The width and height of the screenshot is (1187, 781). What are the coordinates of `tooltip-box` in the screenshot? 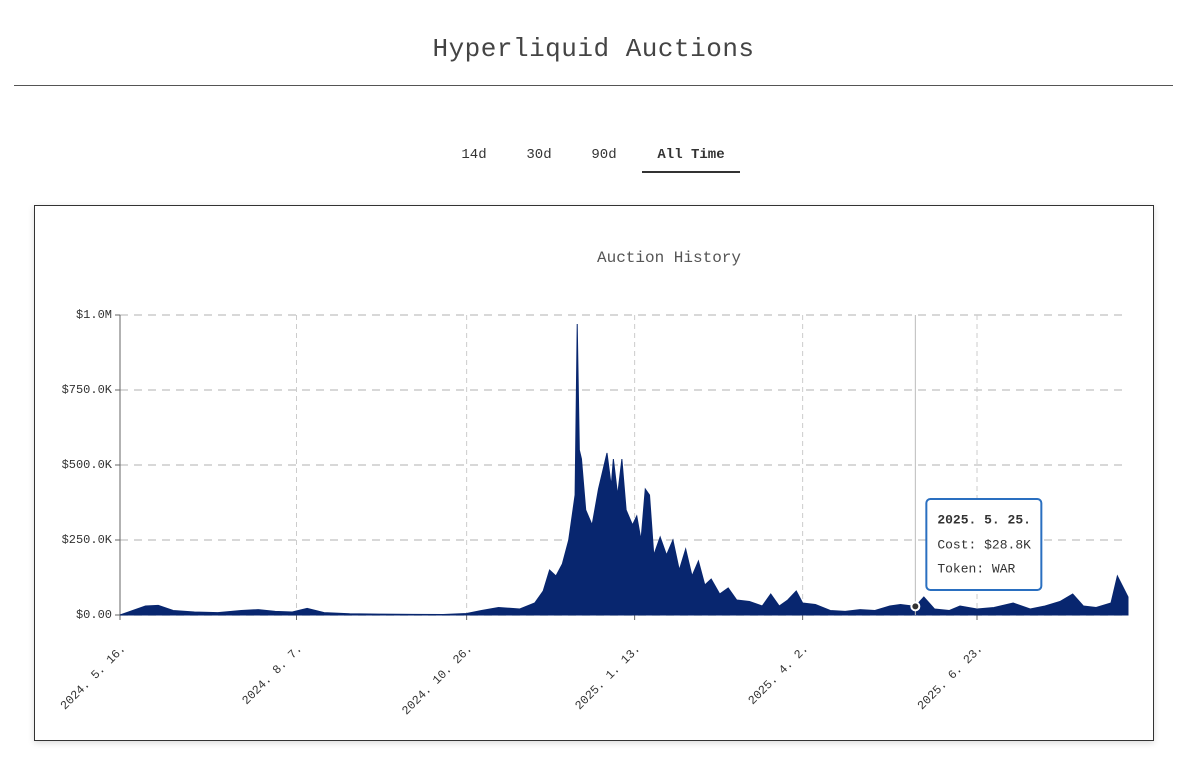 It's located at (984, 544).